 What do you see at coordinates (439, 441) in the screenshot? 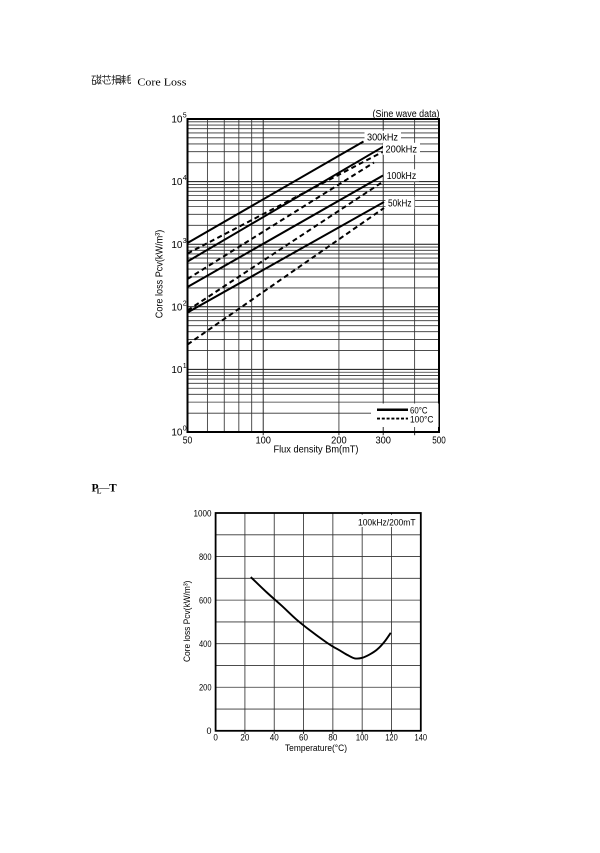
I see `svg-text: 500` at bounding box center [439, 441].